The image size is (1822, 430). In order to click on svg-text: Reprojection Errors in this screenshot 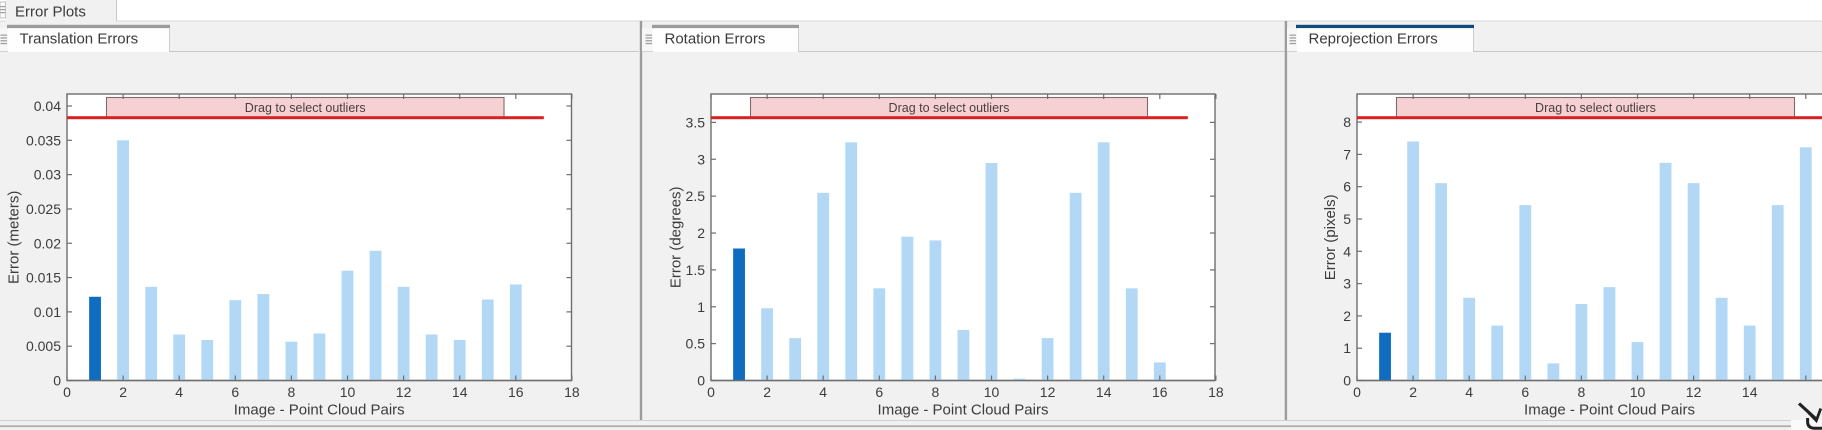, I will do `click(1373, 39)`.